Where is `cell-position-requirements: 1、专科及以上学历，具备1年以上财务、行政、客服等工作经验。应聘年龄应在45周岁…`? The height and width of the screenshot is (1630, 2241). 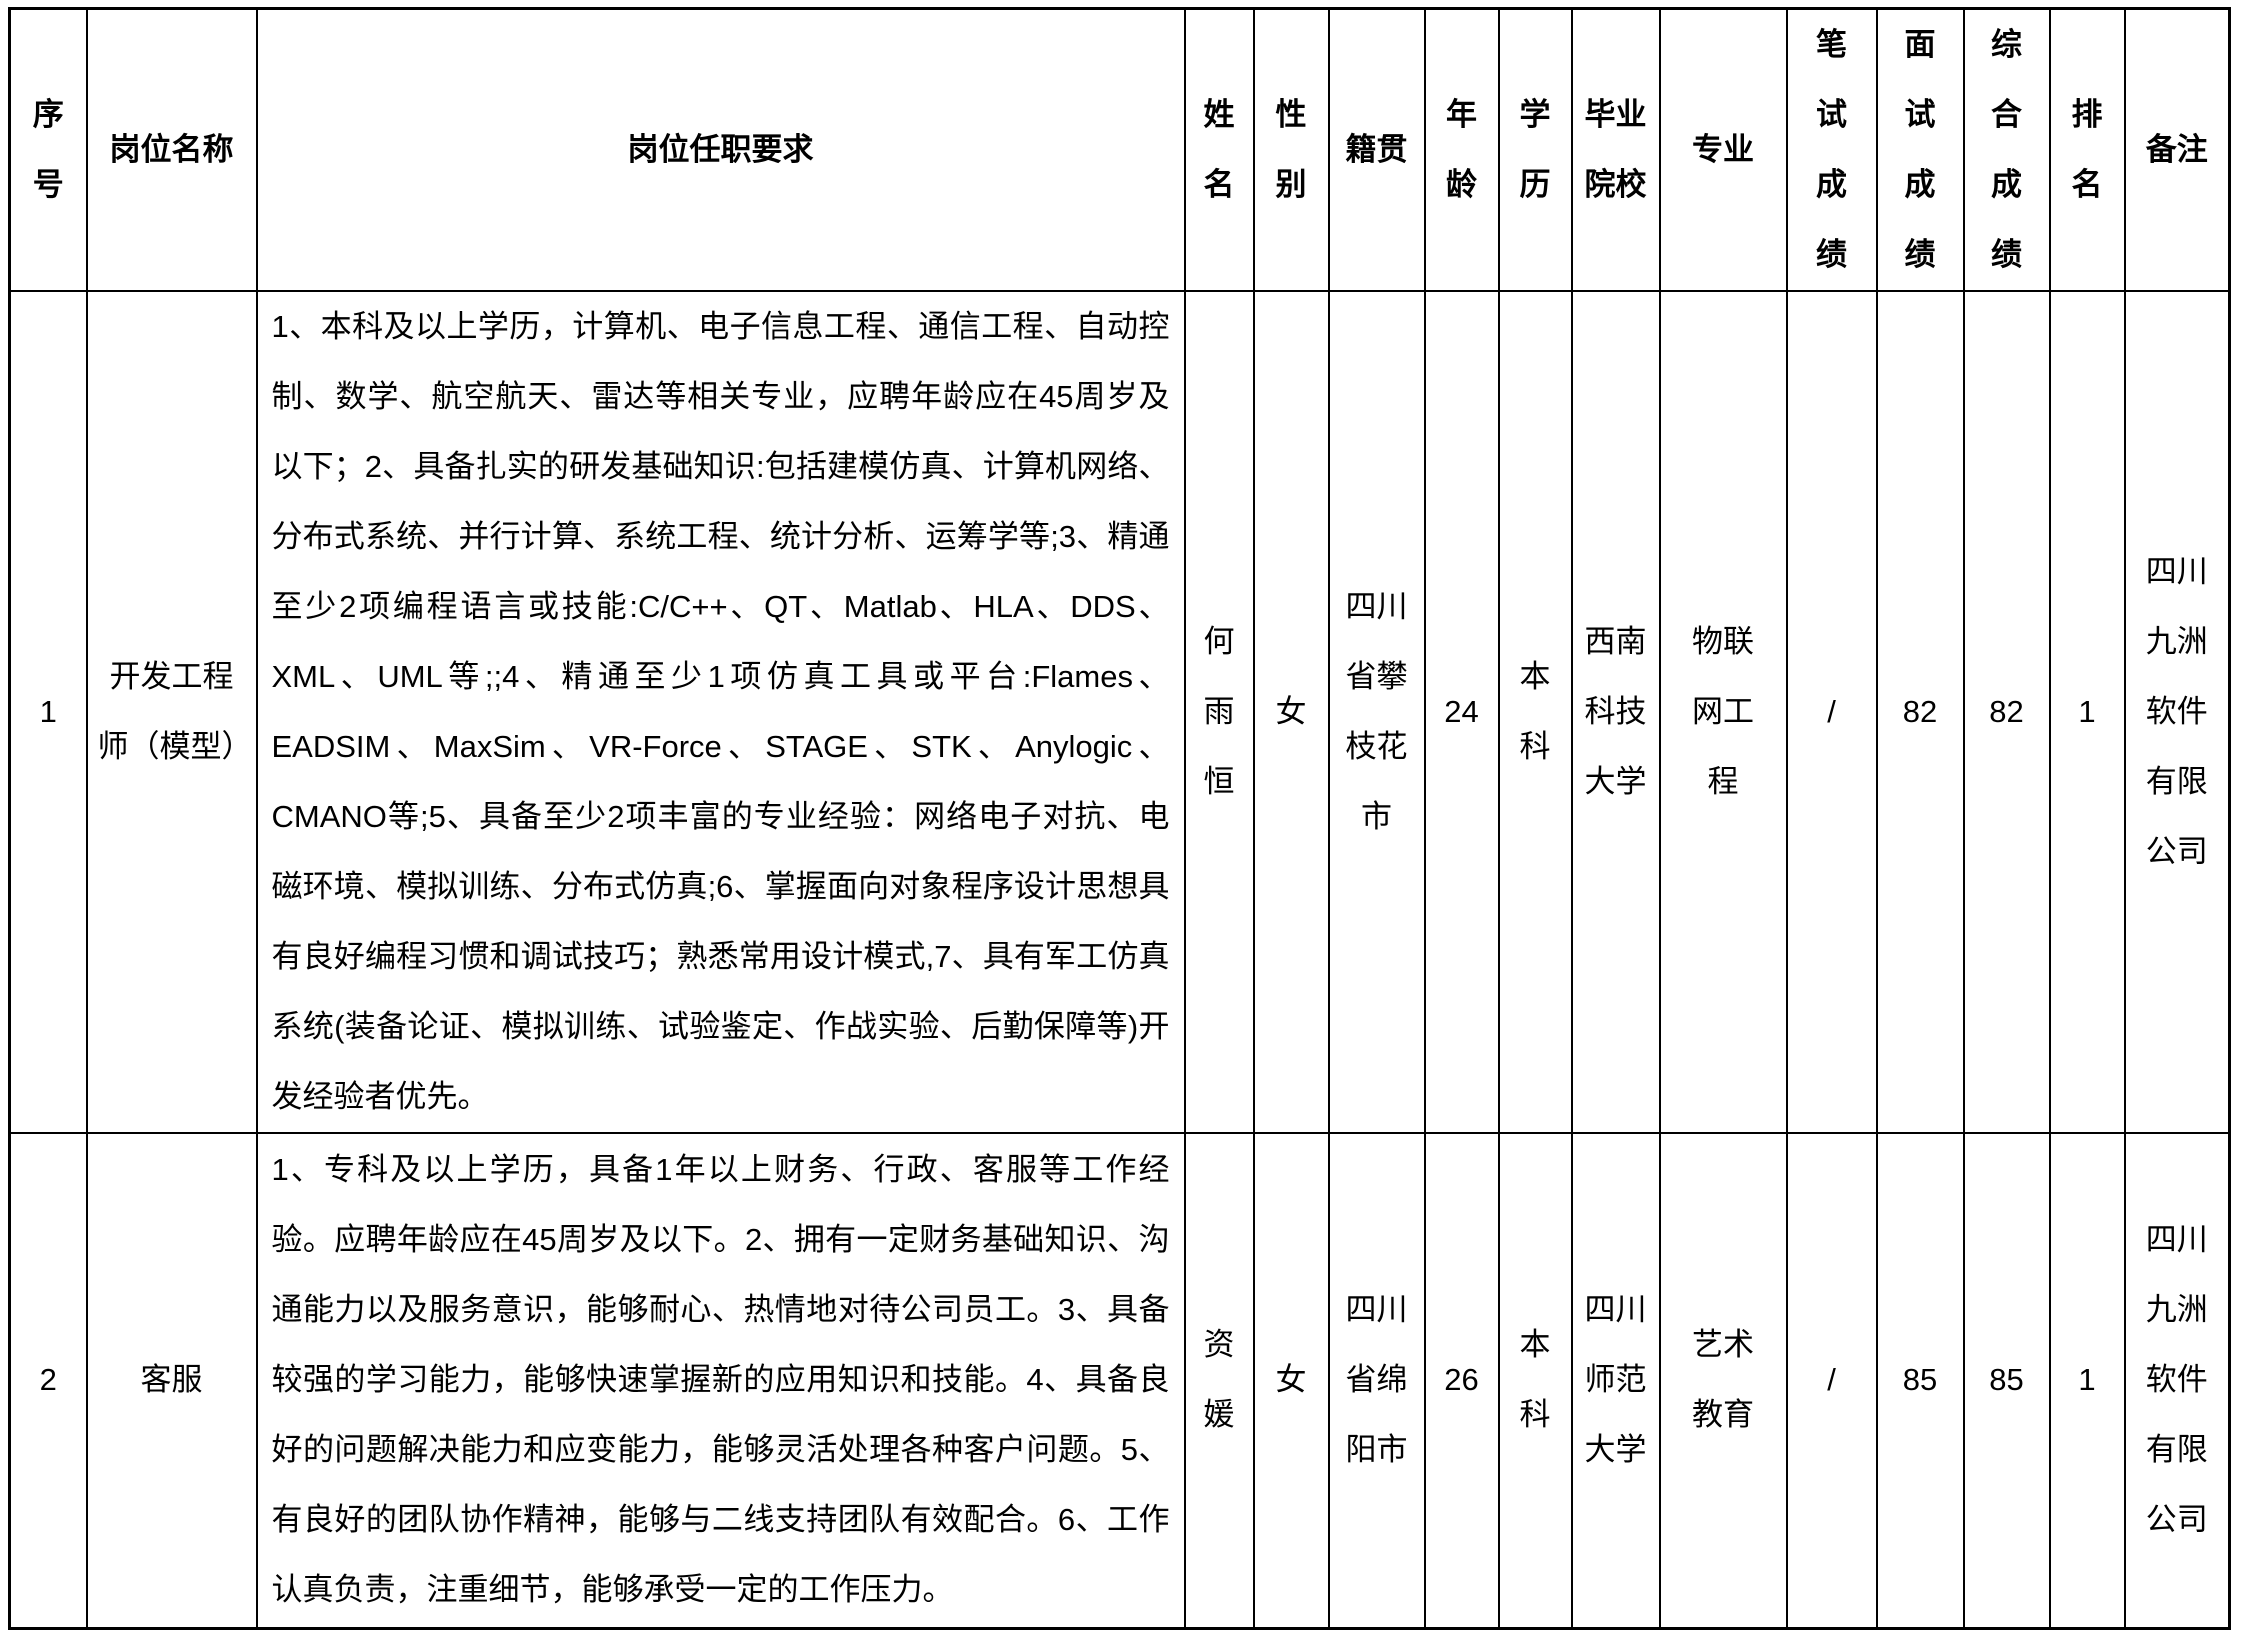
cell-position-requirements: 1、专科及以上学历，具备1年以上财务、行政、客服等工作经验。应聘年龄应在45周岁… is located at coordinates (720, 1380).